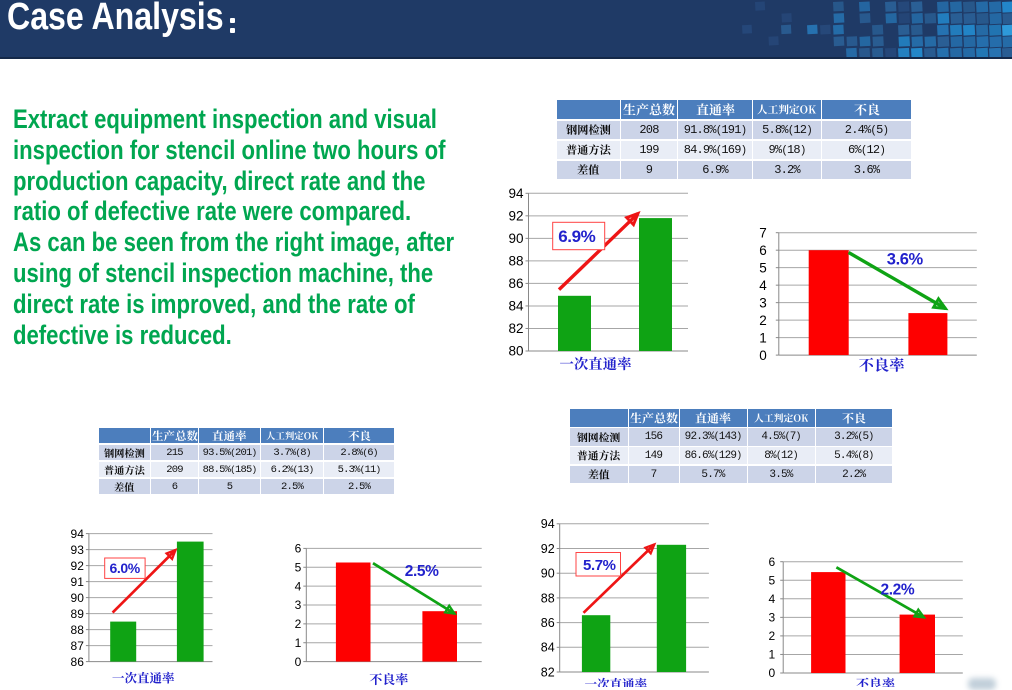 Image resolution: width=1012 pixels, height=690 pixels. Describe the element at coordinates (599, 565) in the screenshot. I see `svg-text: 5.7%` at that location.